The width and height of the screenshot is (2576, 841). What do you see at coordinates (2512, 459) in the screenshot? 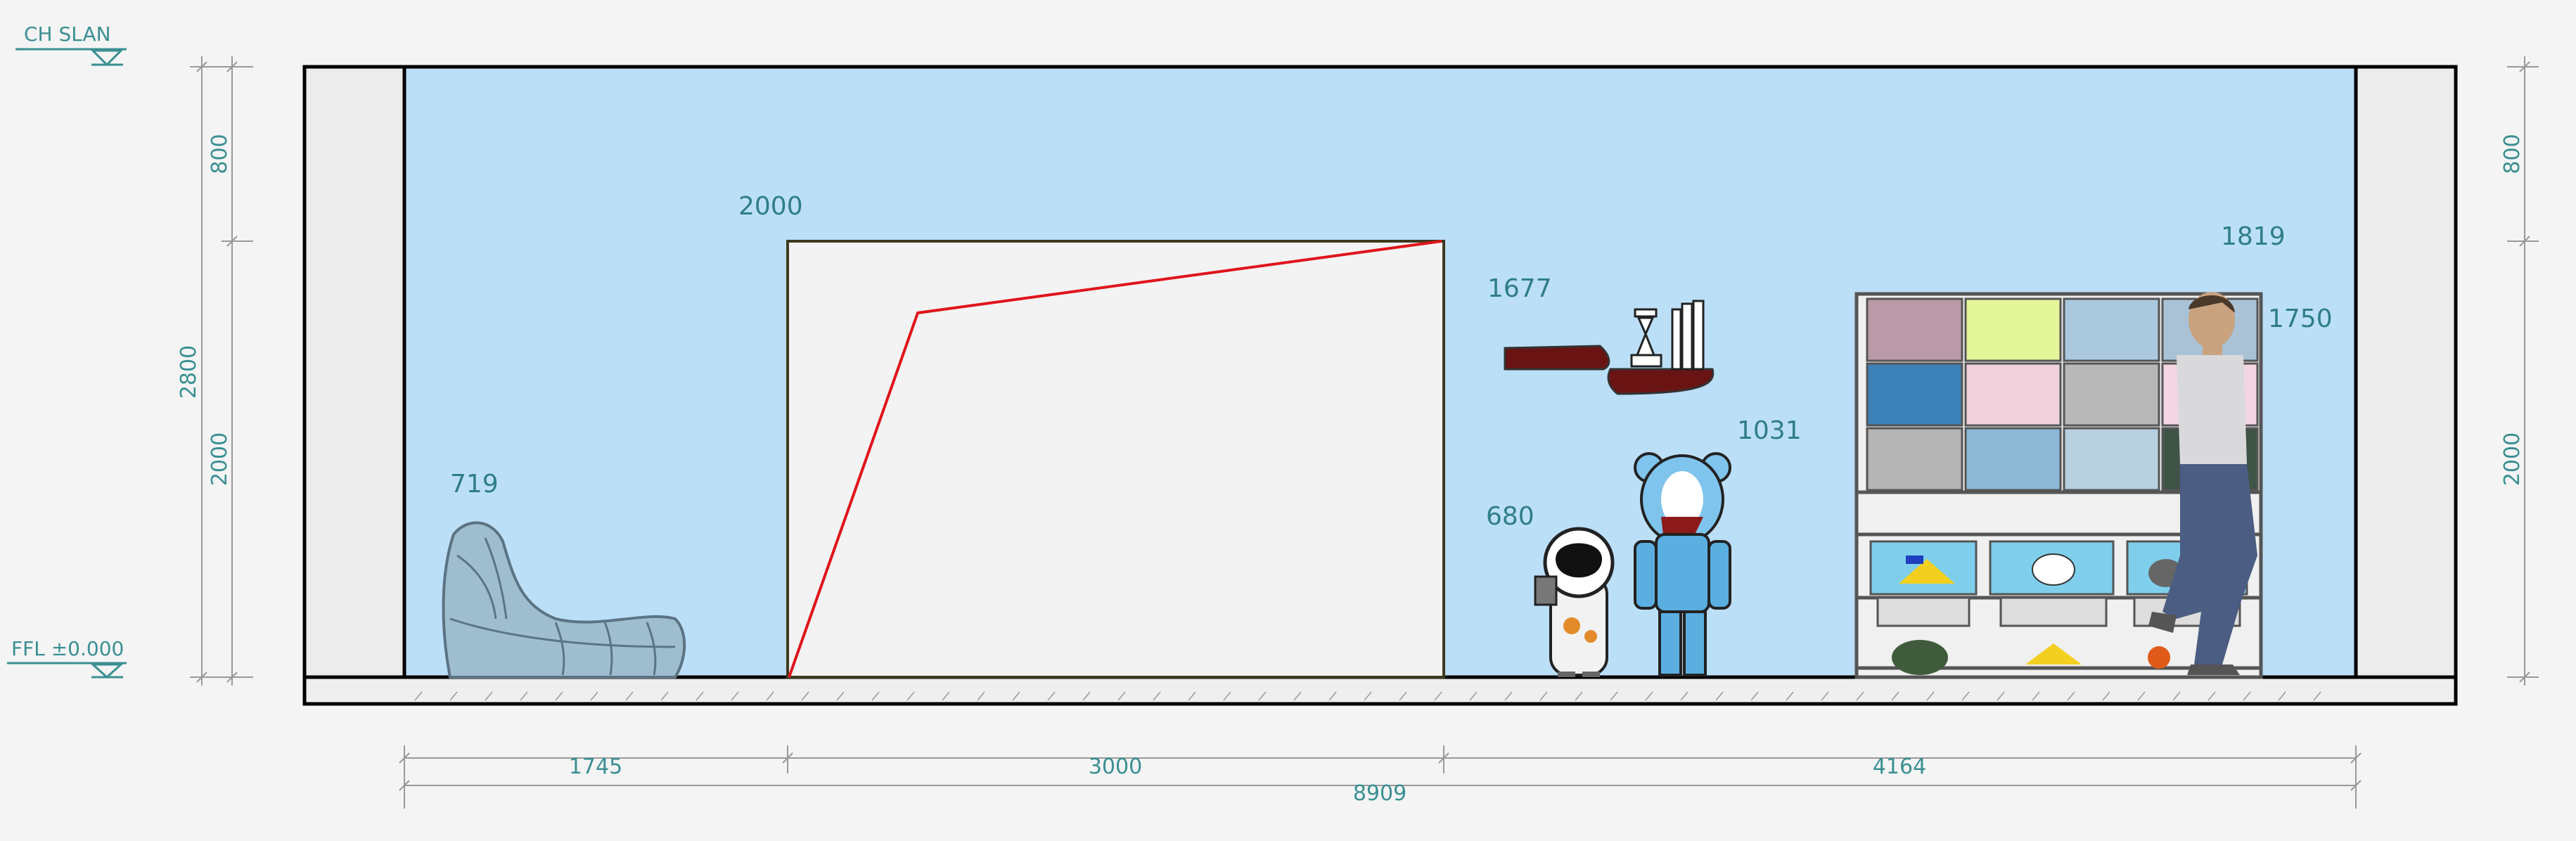
I see `right-lower-dimension: 2000` at bounding box center [2512, 459].